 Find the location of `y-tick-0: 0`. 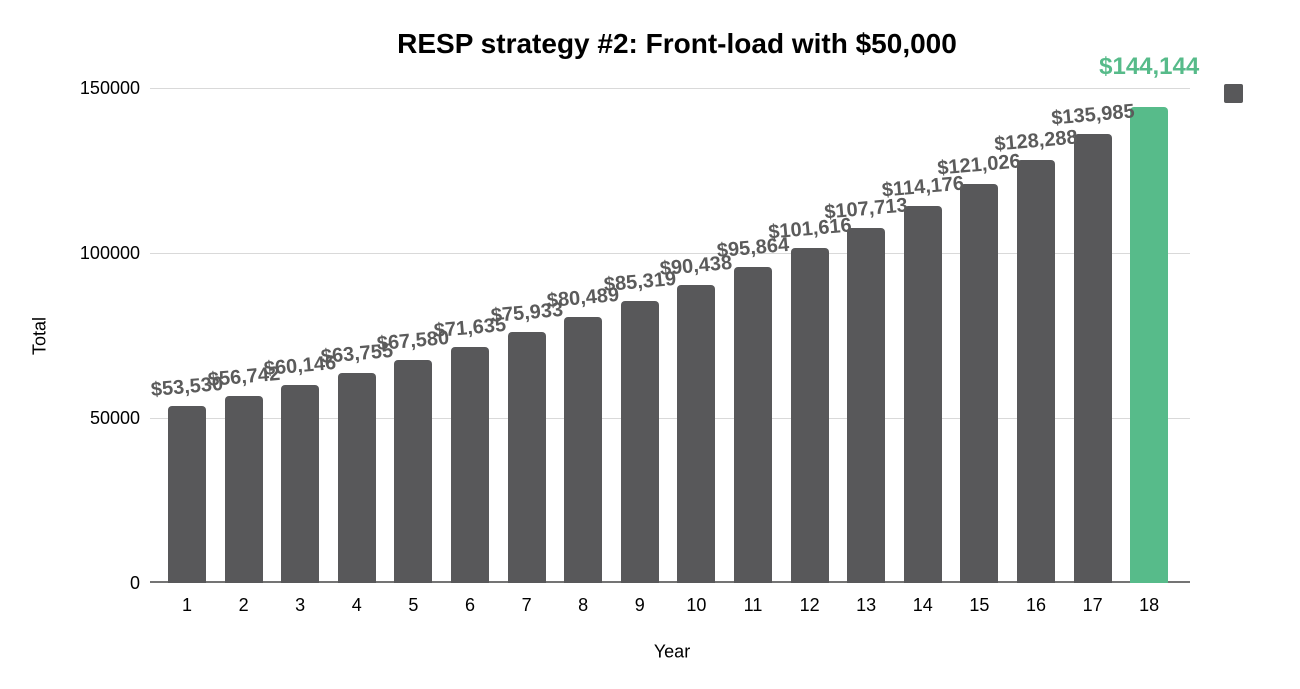

y-tick-0: 0 is located at coordinates (134, 583).